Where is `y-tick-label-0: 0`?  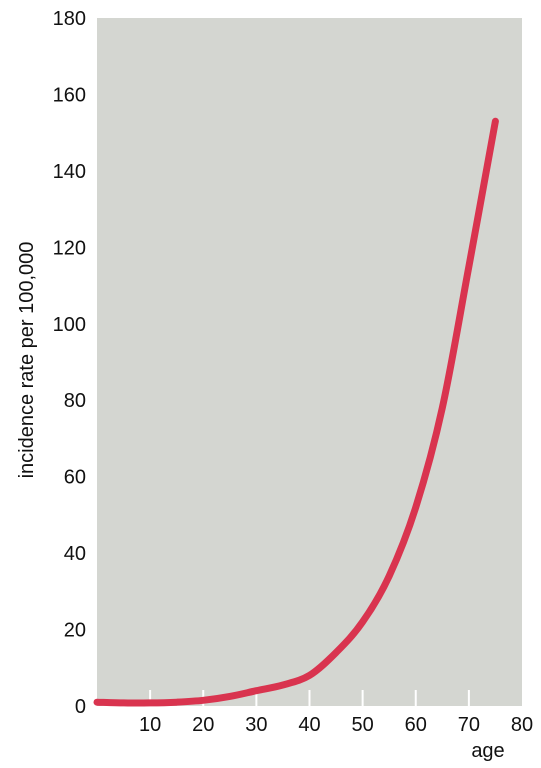
y-tick-label-0: 0 is located at coordinates (80, 707).